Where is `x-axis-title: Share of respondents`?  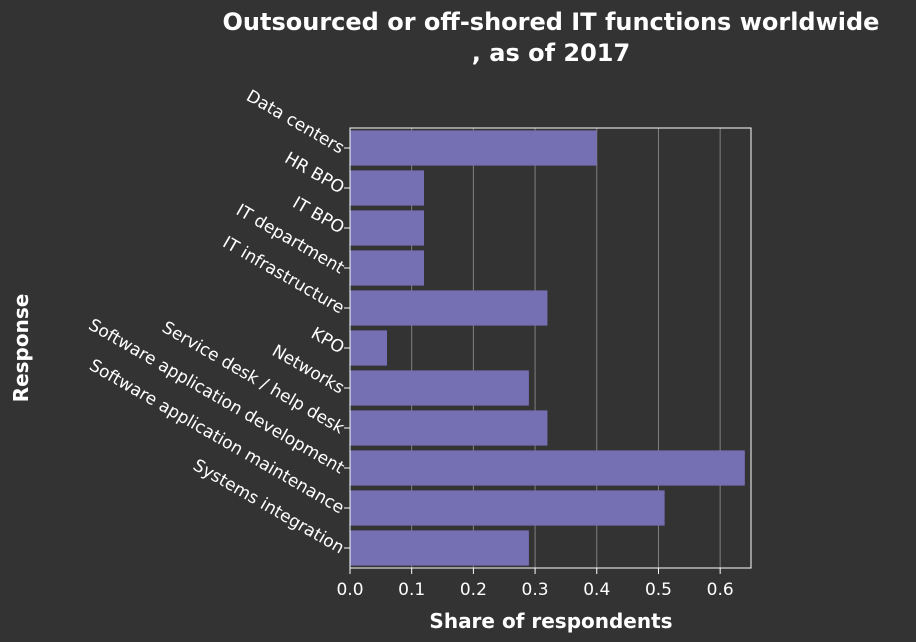
x-axis-title: Share of respondents is located at coordinates (550, 621).